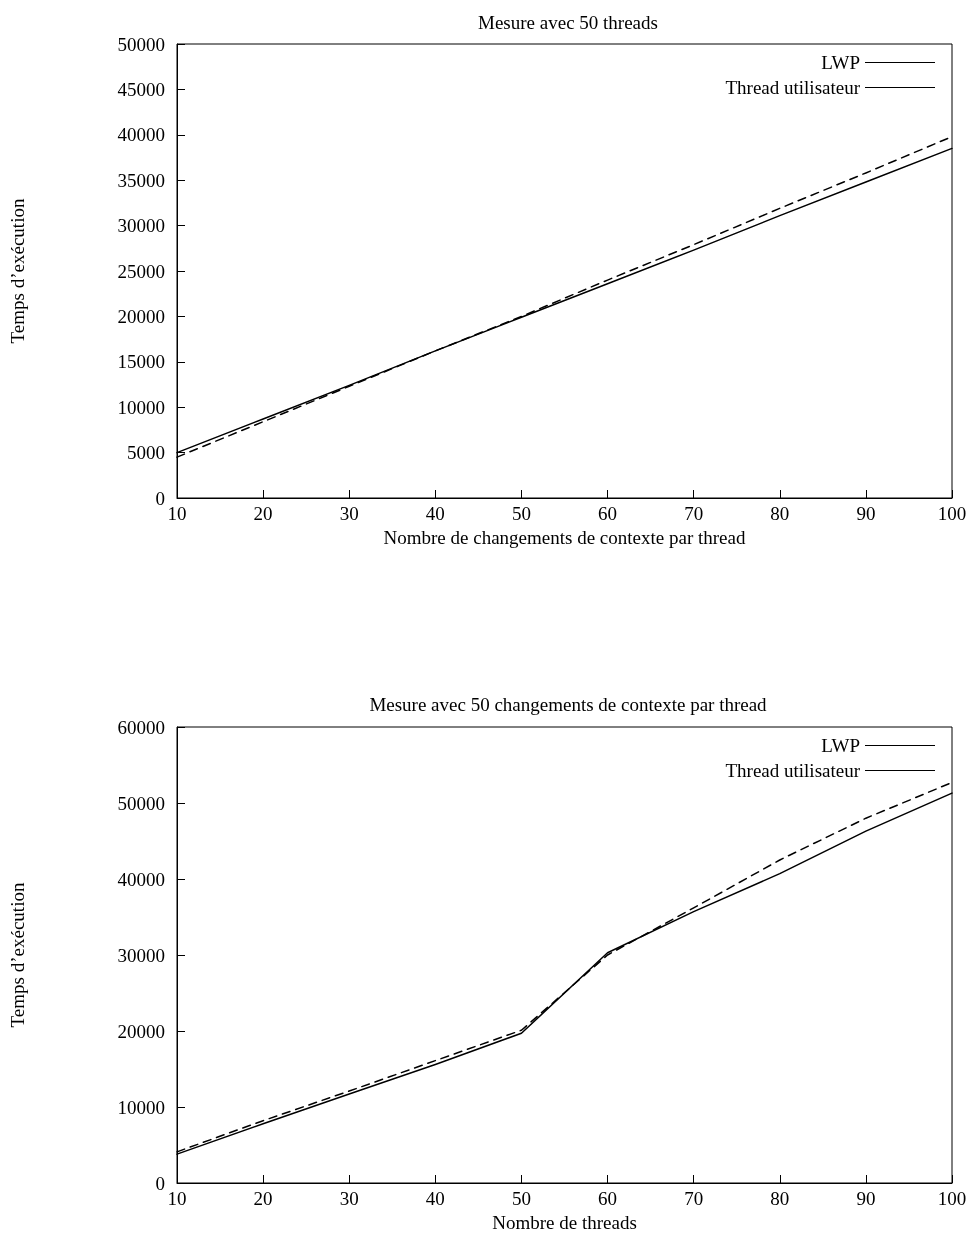 The image size is (980, 1247). What do you see at coordinates (146, 453) in the screenshot?
I see `y-tick-label: 5000` at bounding box center [146, 453].